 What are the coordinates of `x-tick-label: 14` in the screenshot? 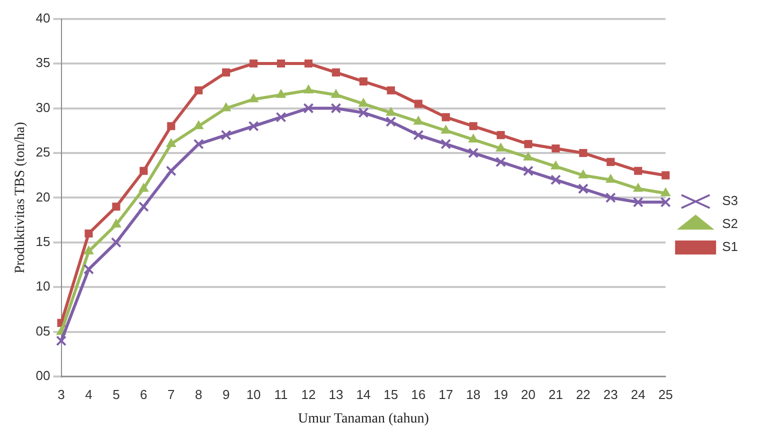 It's located at (363, 394).